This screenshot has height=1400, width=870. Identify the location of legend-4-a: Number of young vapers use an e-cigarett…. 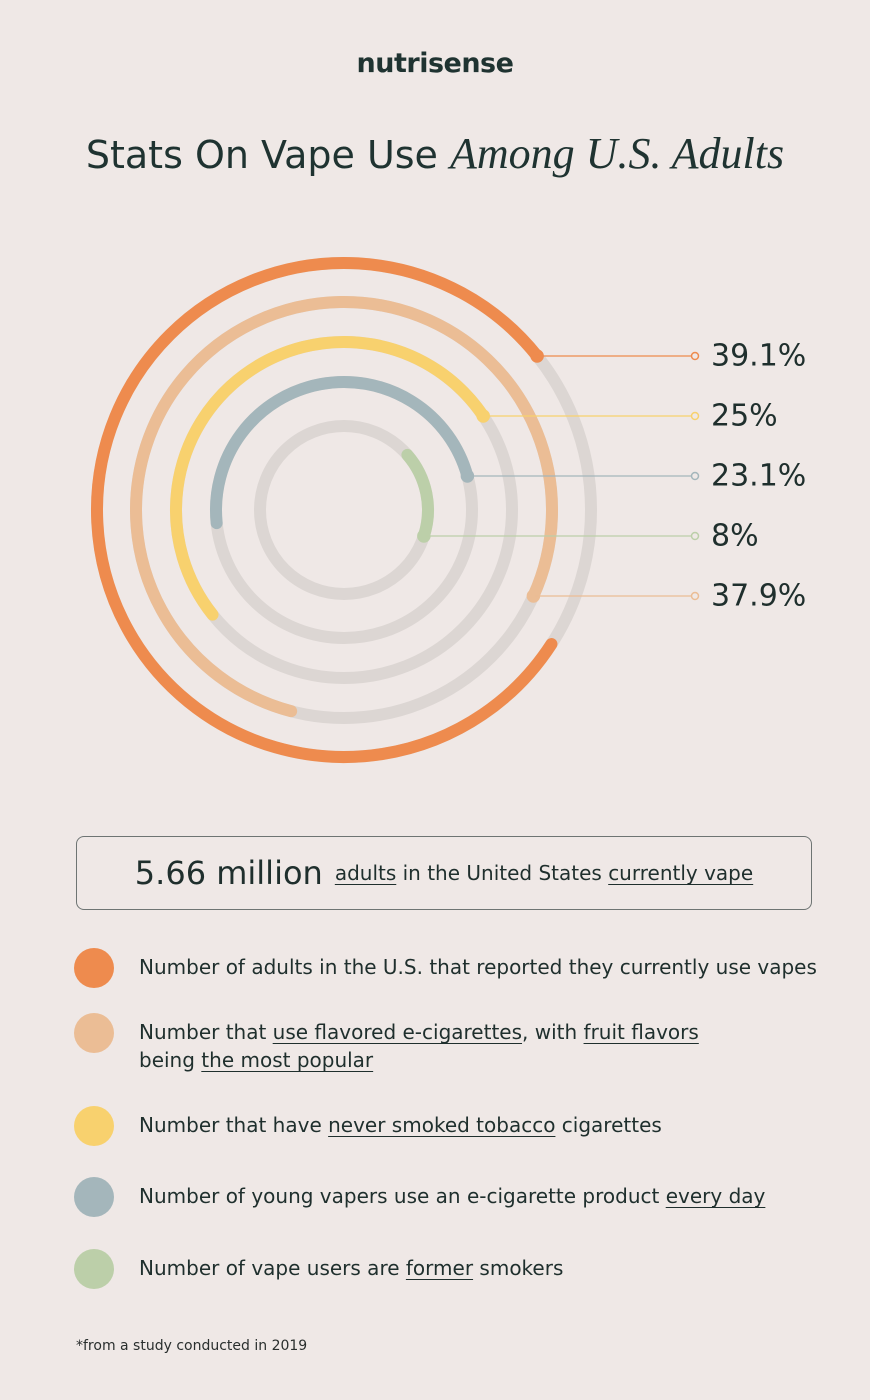
(402, 1196).